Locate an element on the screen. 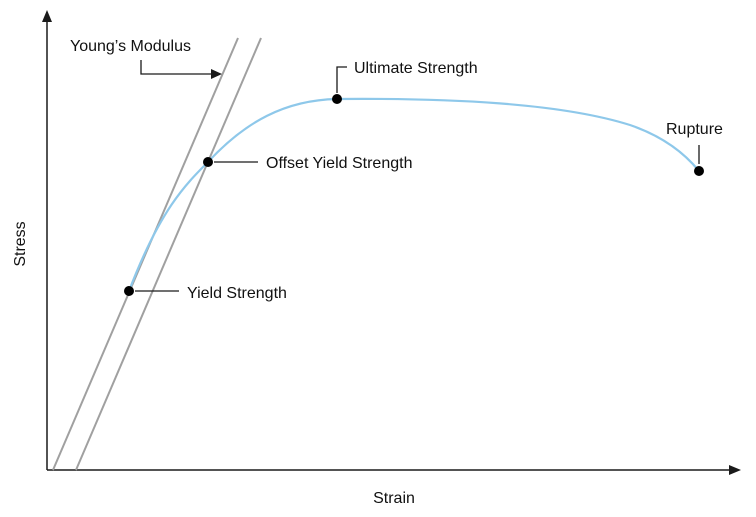  y-axis-label: Stress is located at coordinates (20, 243).